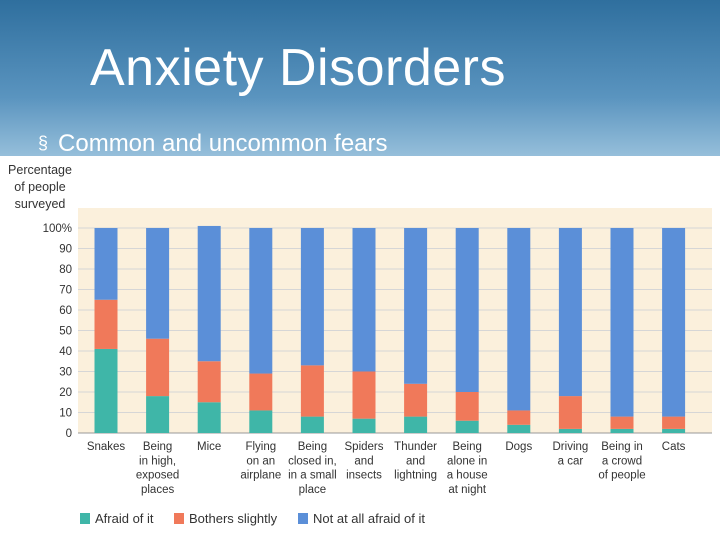  I want to click on y-tick-label: 90, so click(65, 250).